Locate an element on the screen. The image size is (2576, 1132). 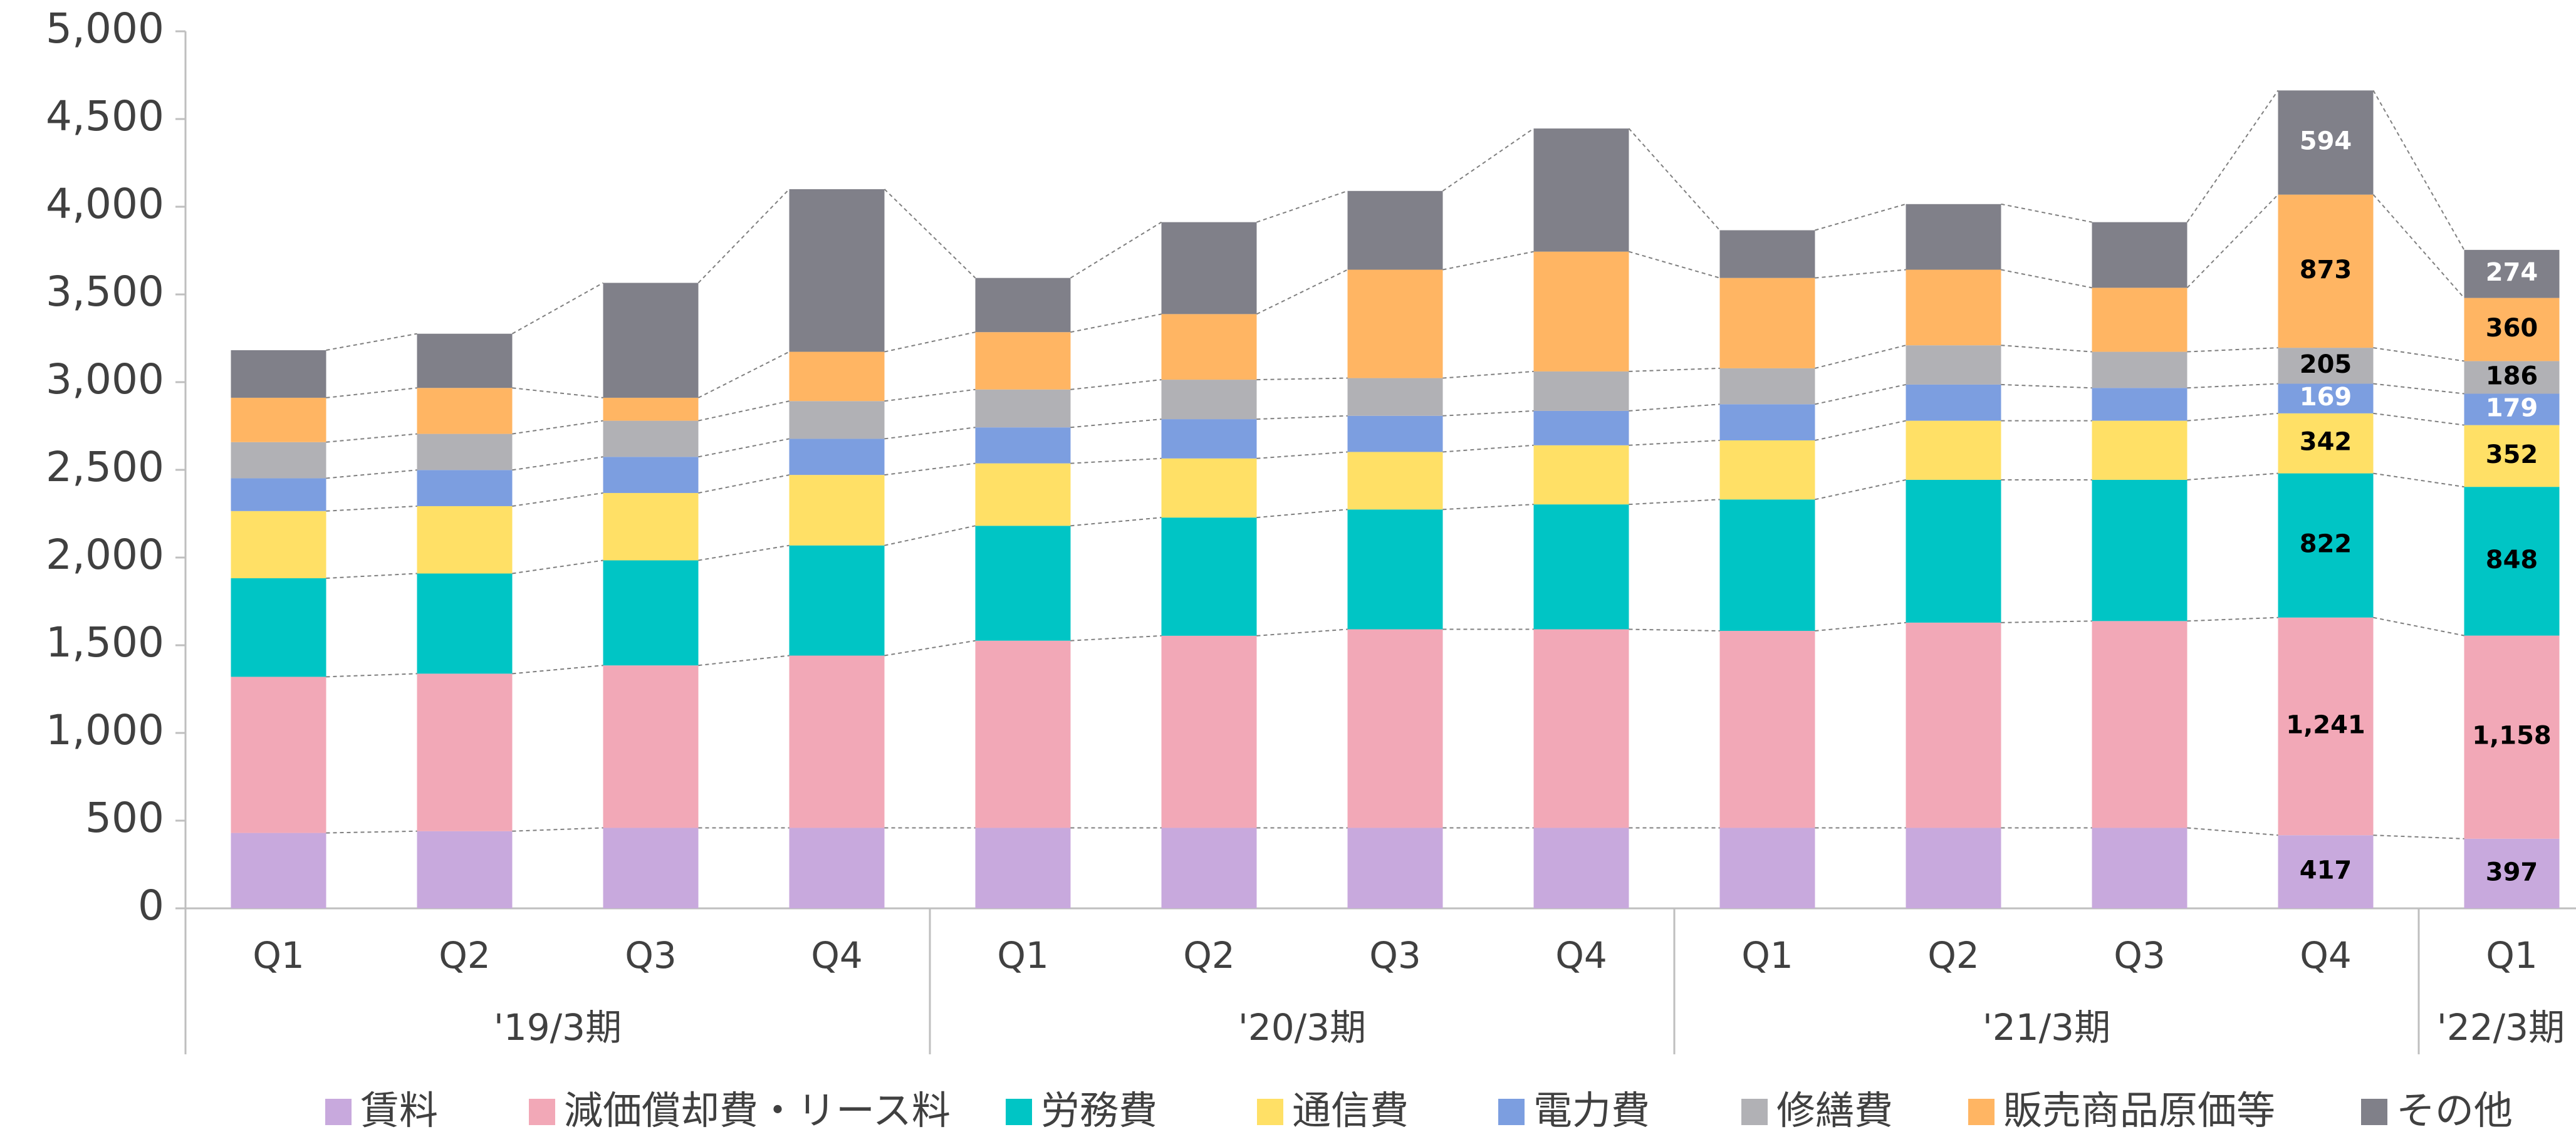
value-label: 873 is located at coordinates (2326, 270).